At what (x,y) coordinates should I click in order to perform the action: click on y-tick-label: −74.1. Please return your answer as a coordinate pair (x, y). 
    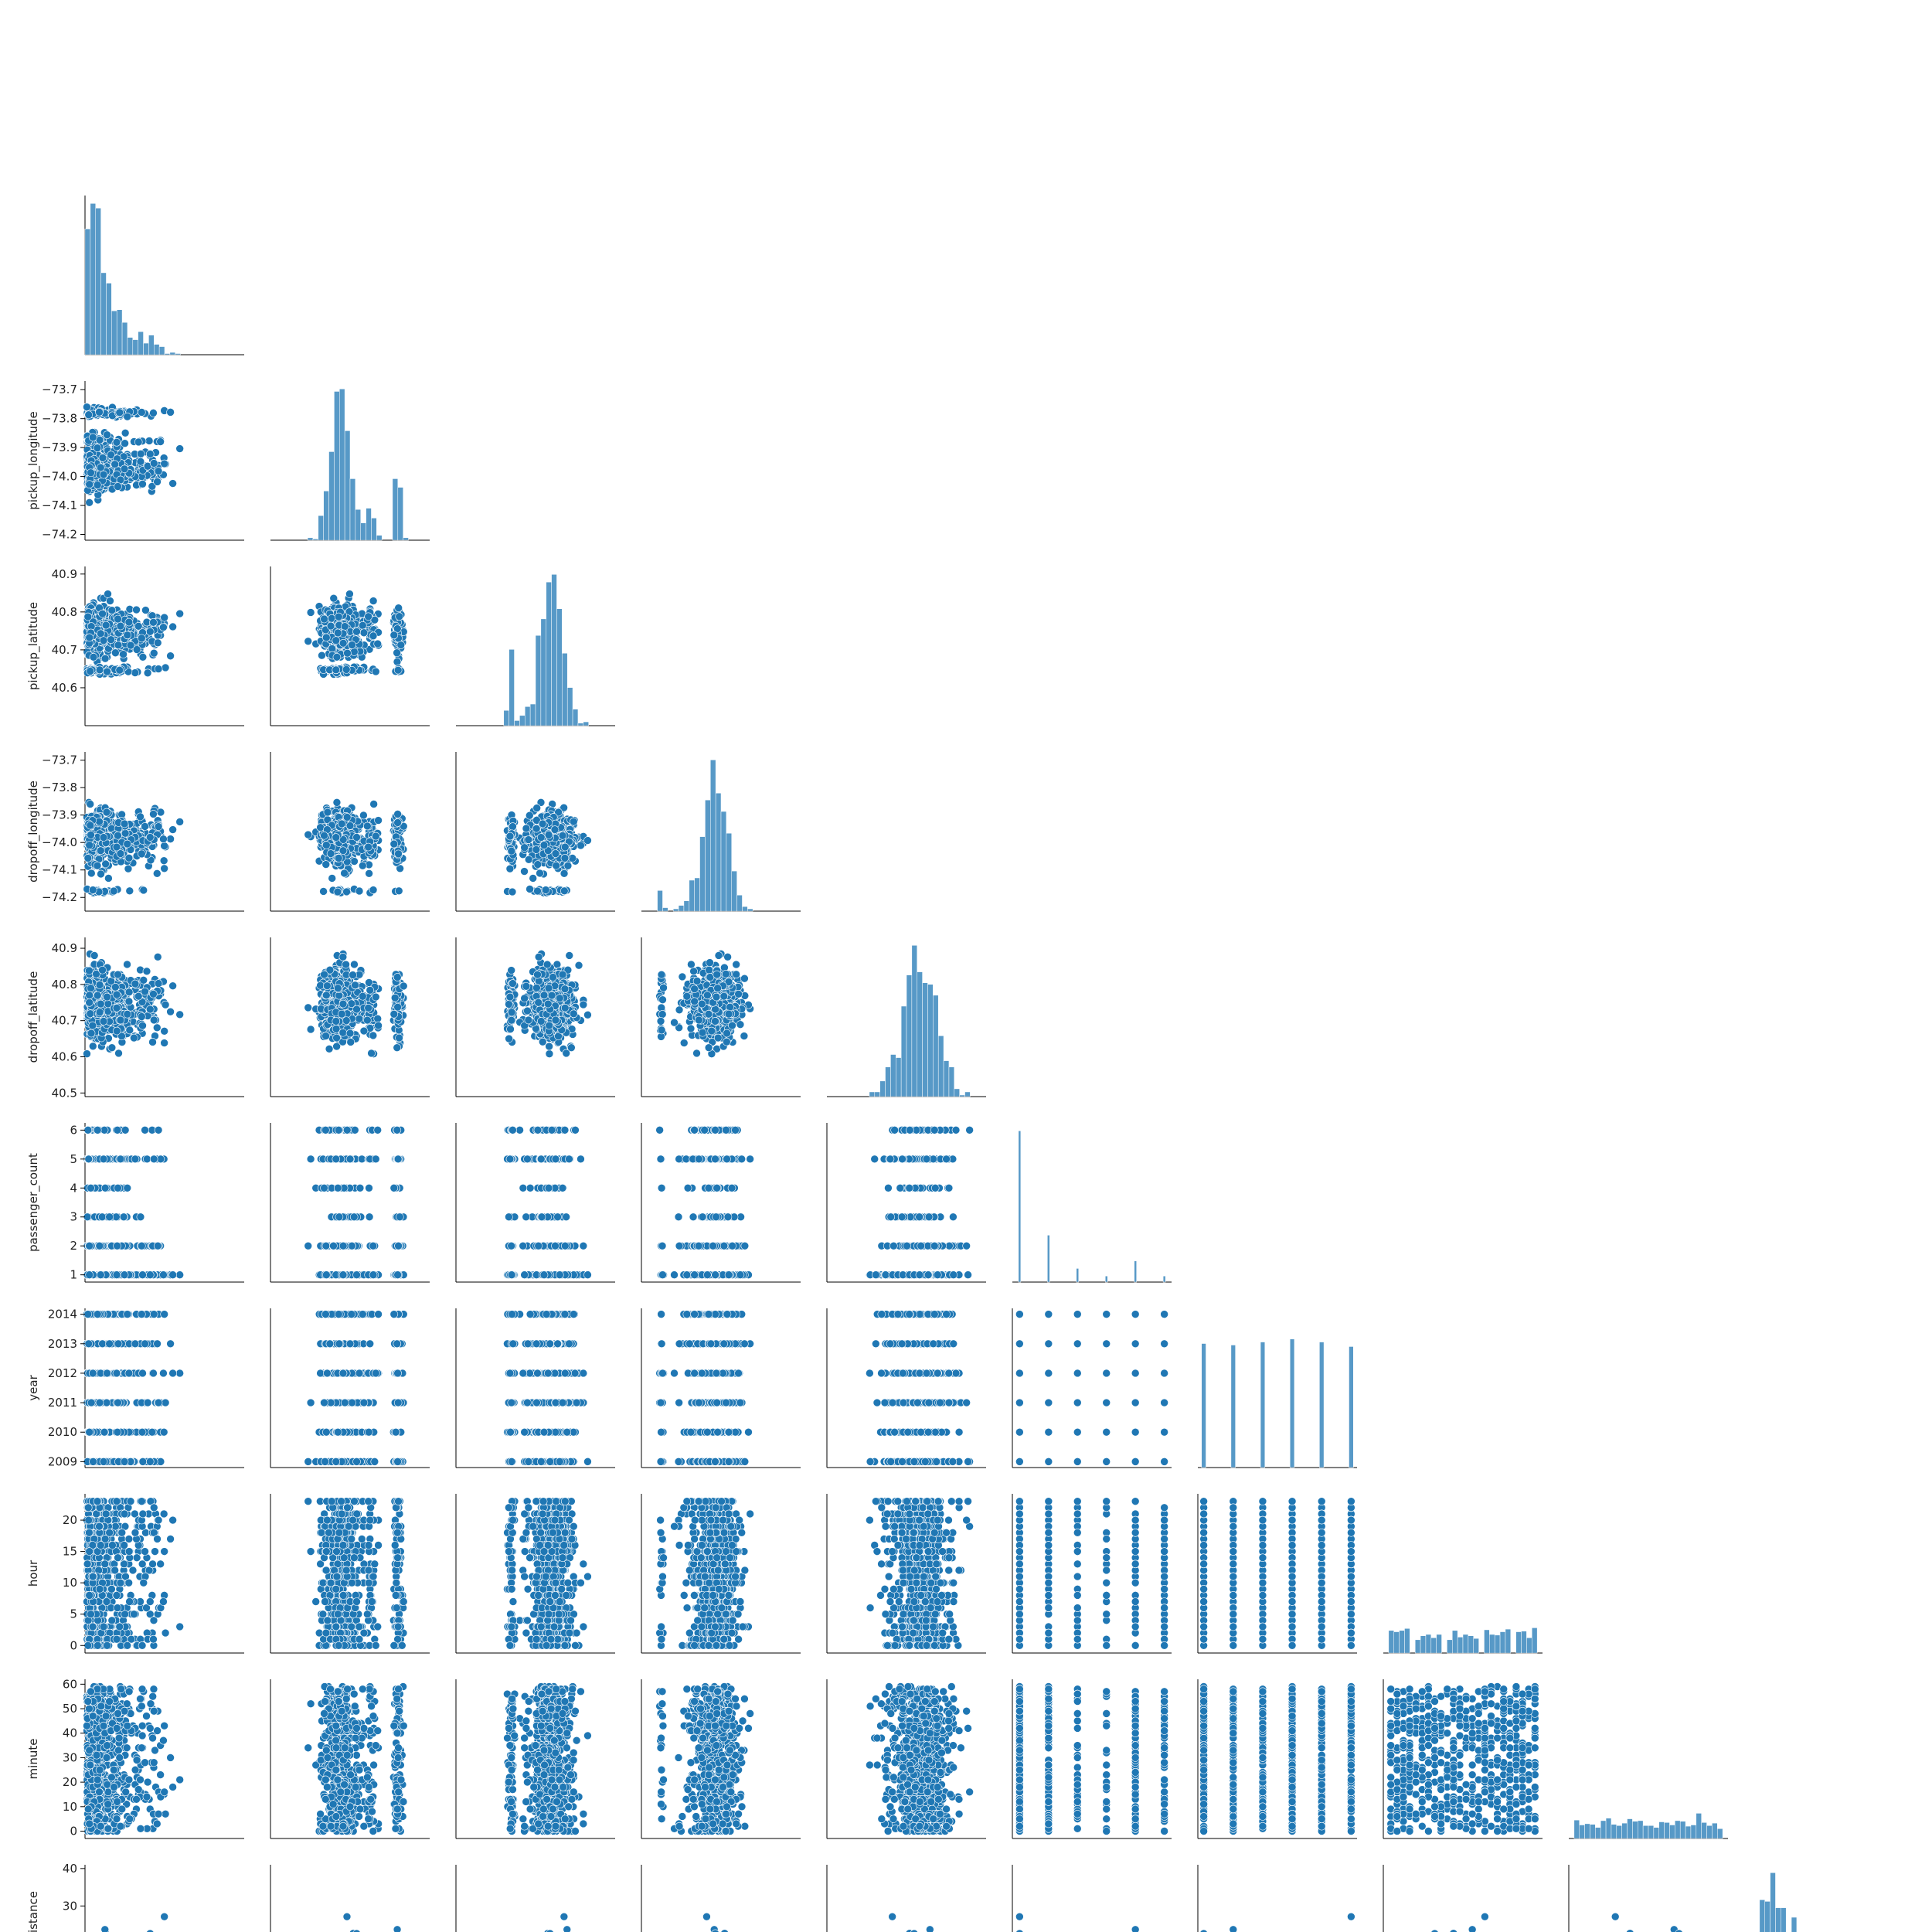
    Looking at the image, I should click on (60, 870).